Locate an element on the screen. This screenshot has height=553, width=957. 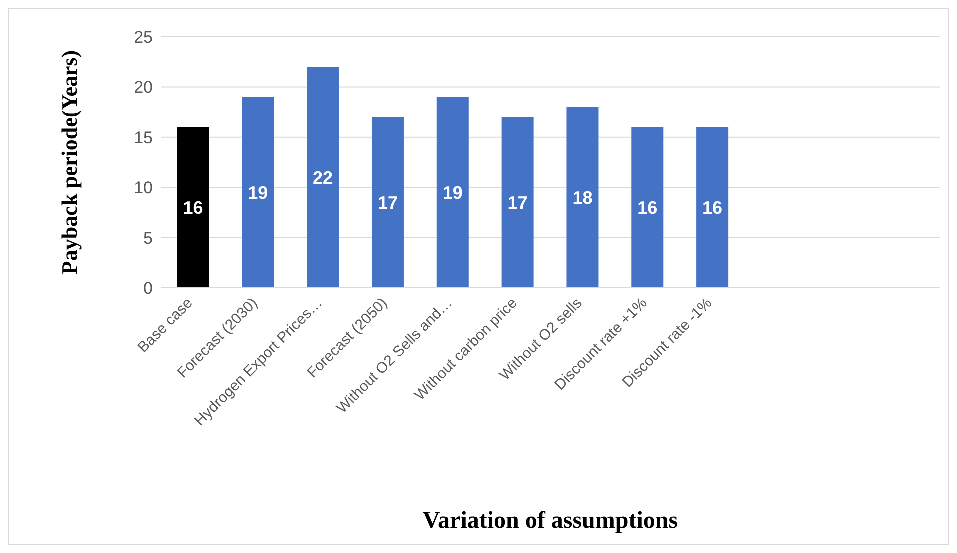
x-axis-title: Variation of assumptions is located at coordinates (550, 521).